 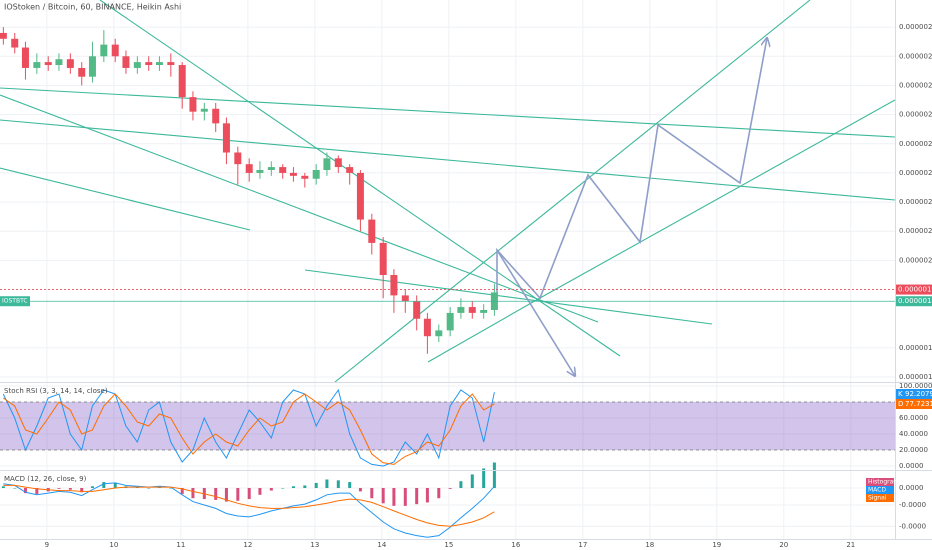 I want to click on y-tick-label: 0.00000280, so click(x=915, y=27).